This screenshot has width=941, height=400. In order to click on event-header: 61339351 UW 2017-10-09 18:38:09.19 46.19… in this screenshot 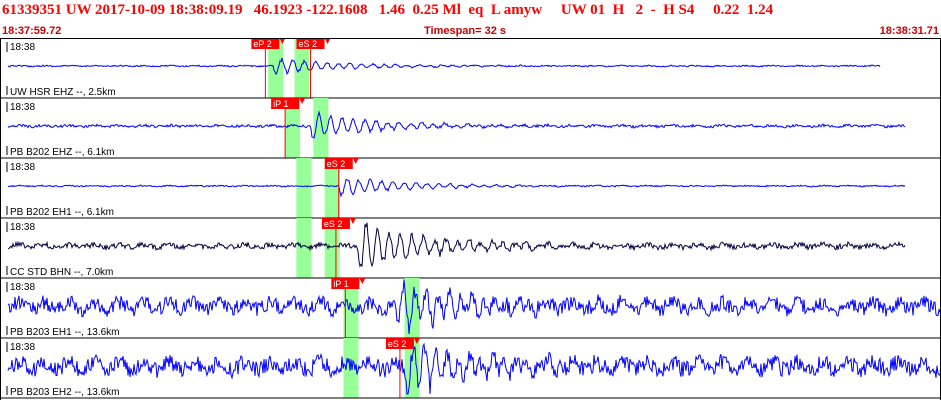, I will do `click(470, 19)`.